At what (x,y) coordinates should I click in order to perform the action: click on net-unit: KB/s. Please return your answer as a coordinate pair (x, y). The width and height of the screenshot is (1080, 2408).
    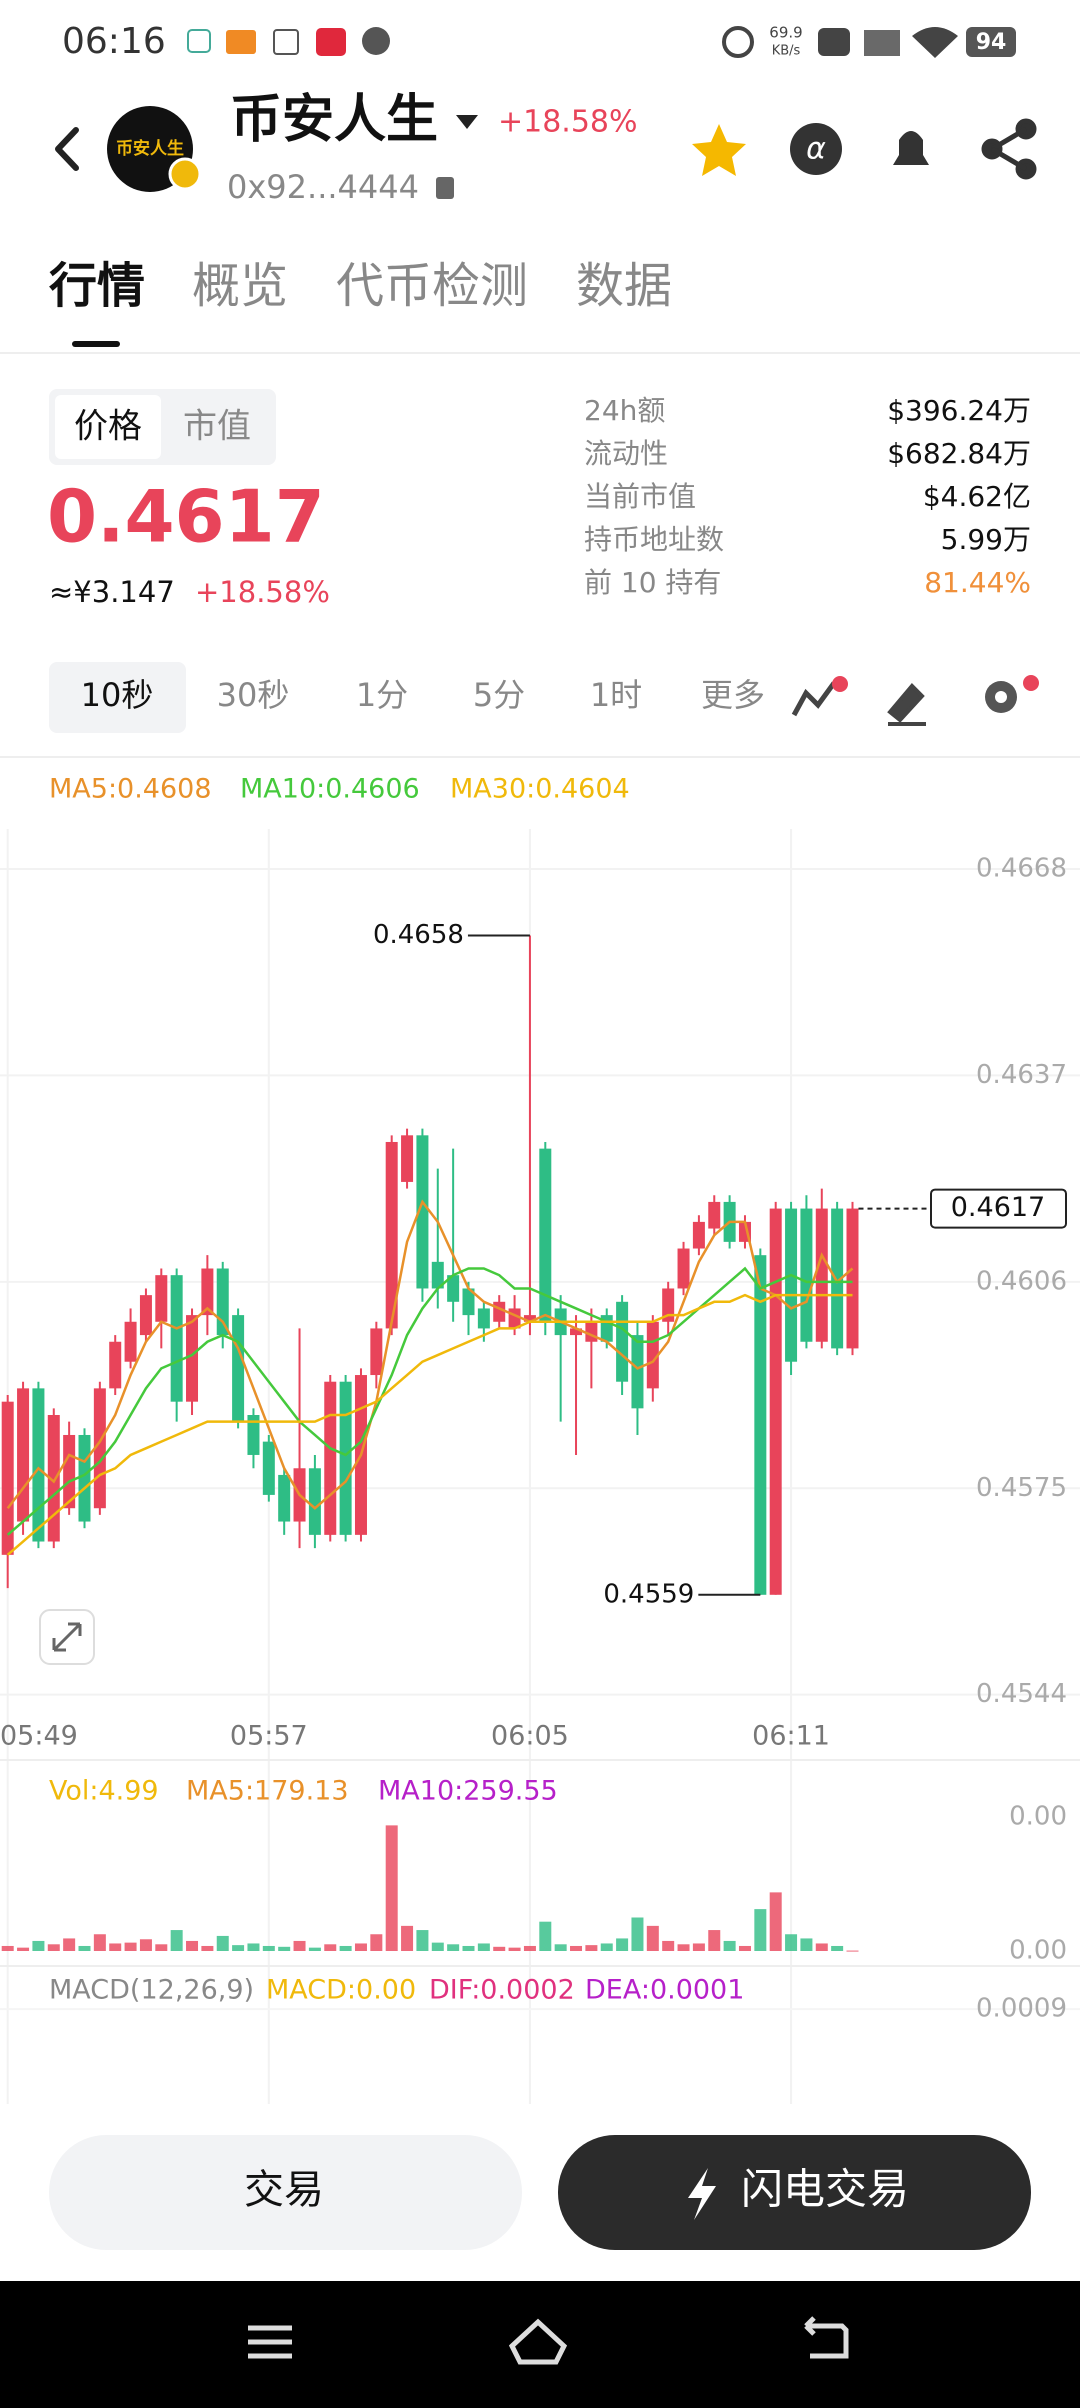
    Looking at the image, I should click on (786, 51).